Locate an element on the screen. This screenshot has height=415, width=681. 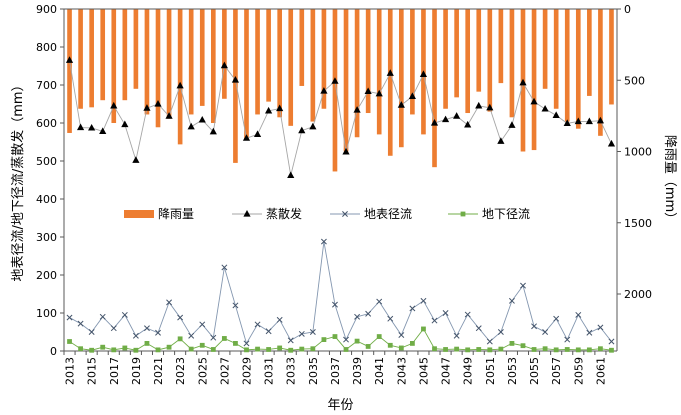
x-tick-label: 2021 is located at coordinates (158, 371).